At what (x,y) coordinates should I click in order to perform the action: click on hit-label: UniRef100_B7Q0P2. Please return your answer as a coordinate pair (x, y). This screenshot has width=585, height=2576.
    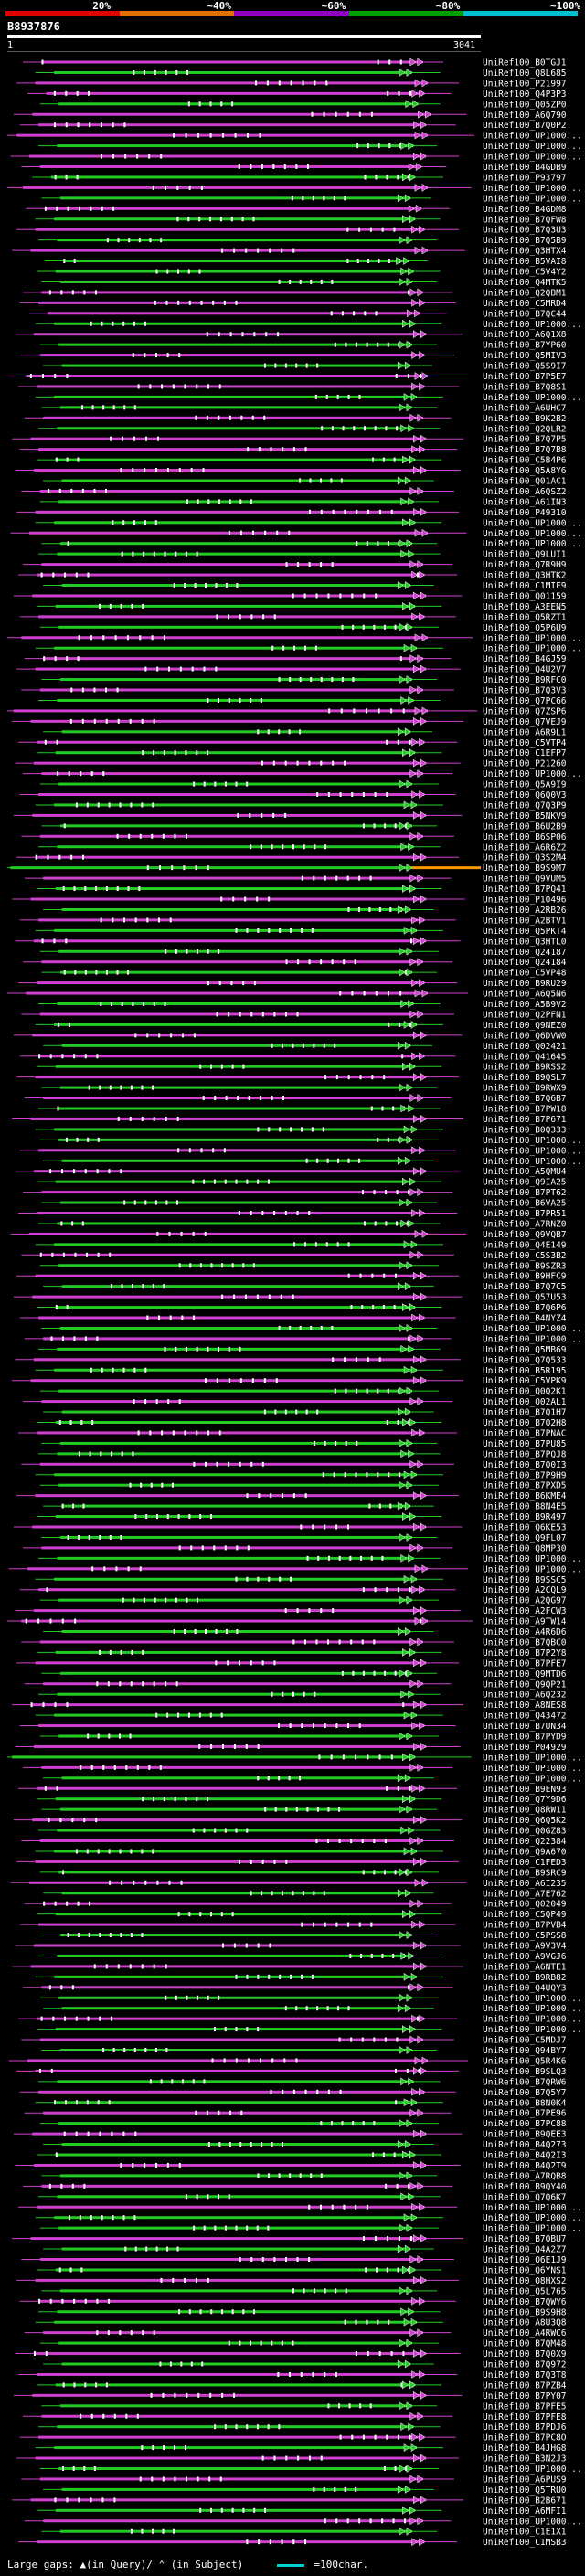
    Looking at the image, I should click on (525, 126).